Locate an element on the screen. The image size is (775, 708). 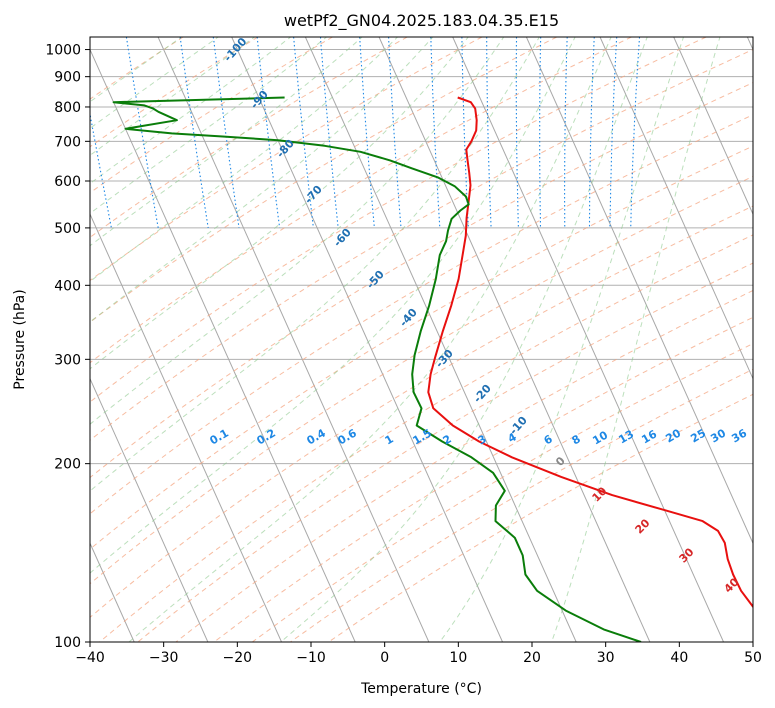
x-axis: −40 −30 −20 −10 0 10 20 30 40 50 is located at coordinates (418, 654).